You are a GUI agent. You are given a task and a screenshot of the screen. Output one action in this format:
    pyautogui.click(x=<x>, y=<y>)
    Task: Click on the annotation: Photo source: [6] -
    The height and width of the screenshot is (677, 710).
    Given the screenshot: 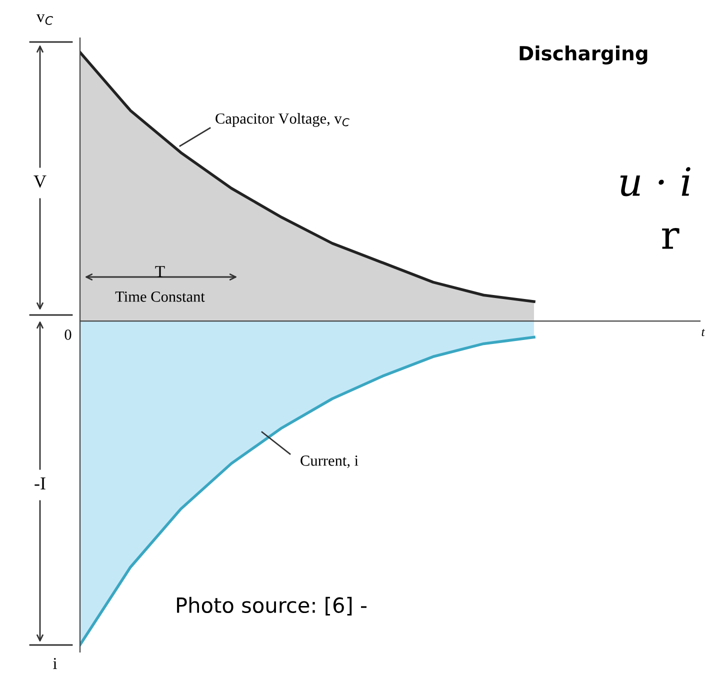 What is the action you would take?
    pyautogui.click(x=271, y=606)
    